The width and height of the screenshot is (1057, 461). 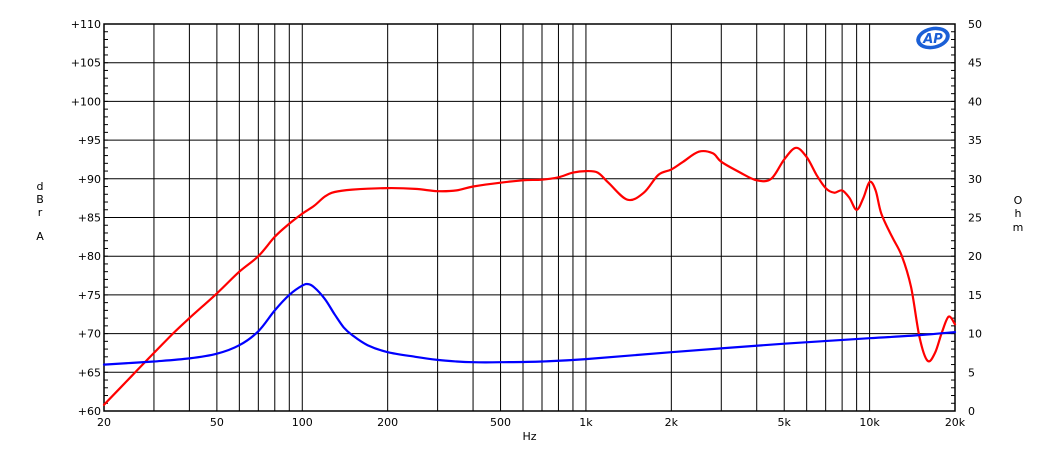 I want to click on x-tick-label: 2k, so click(x=672, y=422).